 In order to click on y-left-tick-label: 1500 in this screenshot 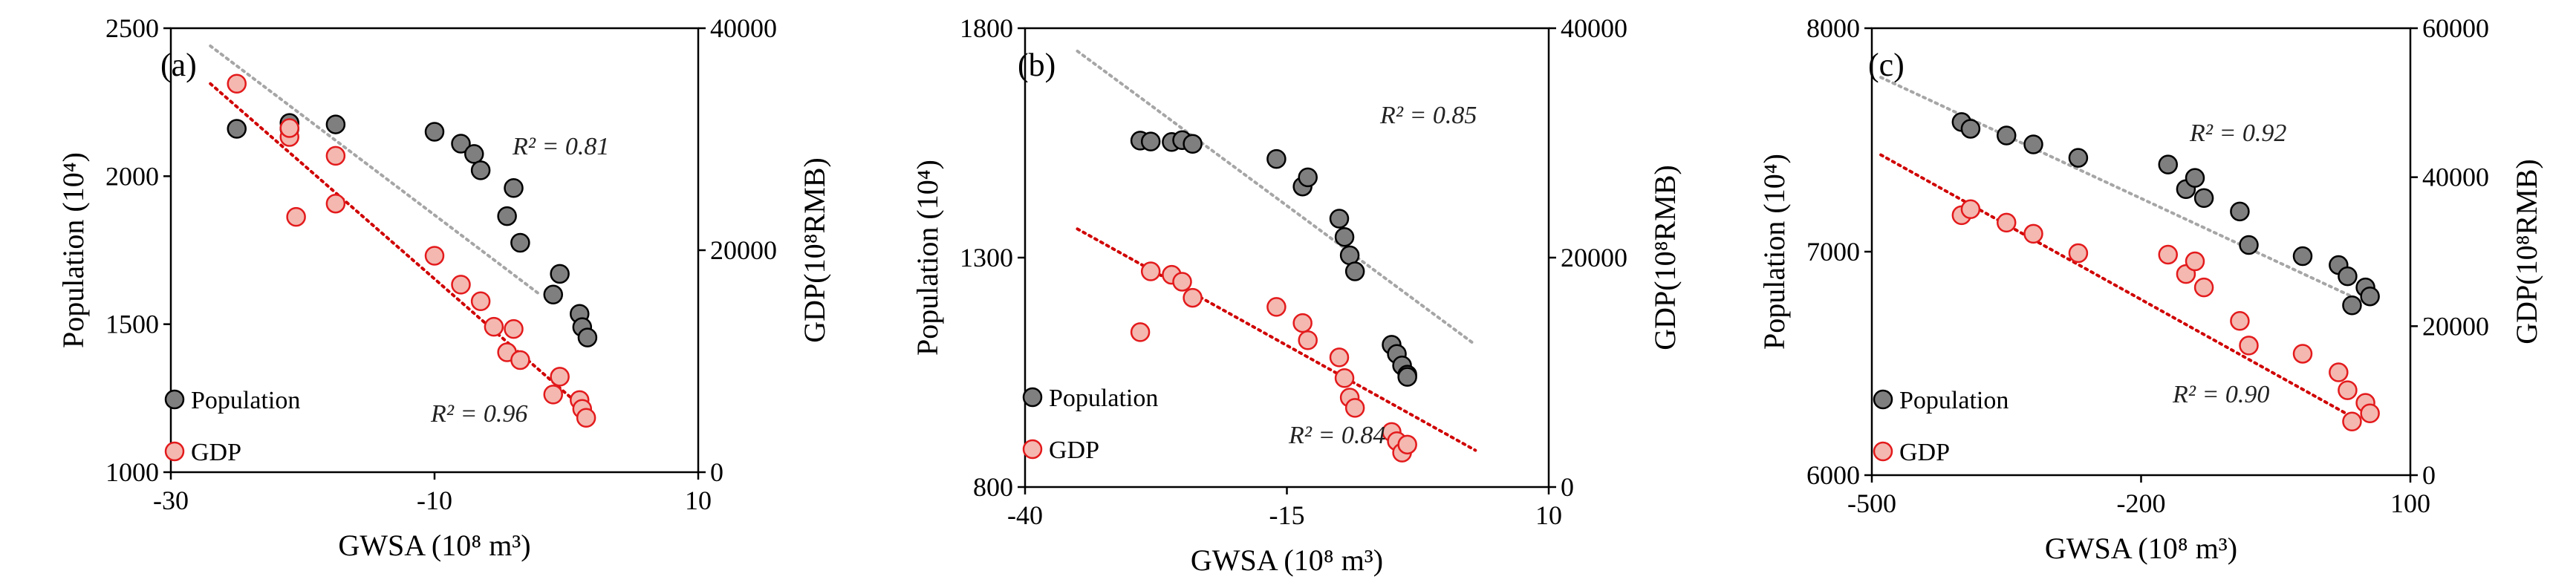, I will do `click(132, 324)`.